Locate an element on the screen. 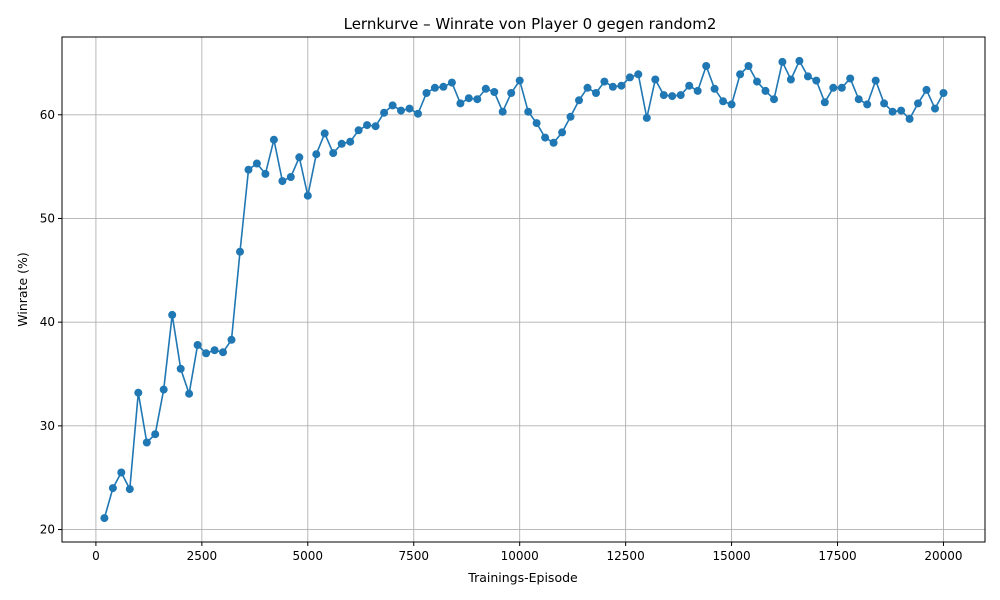 The image size is (1000, 600). x-tick-label: 2500 is located at coordinates (202, 556).